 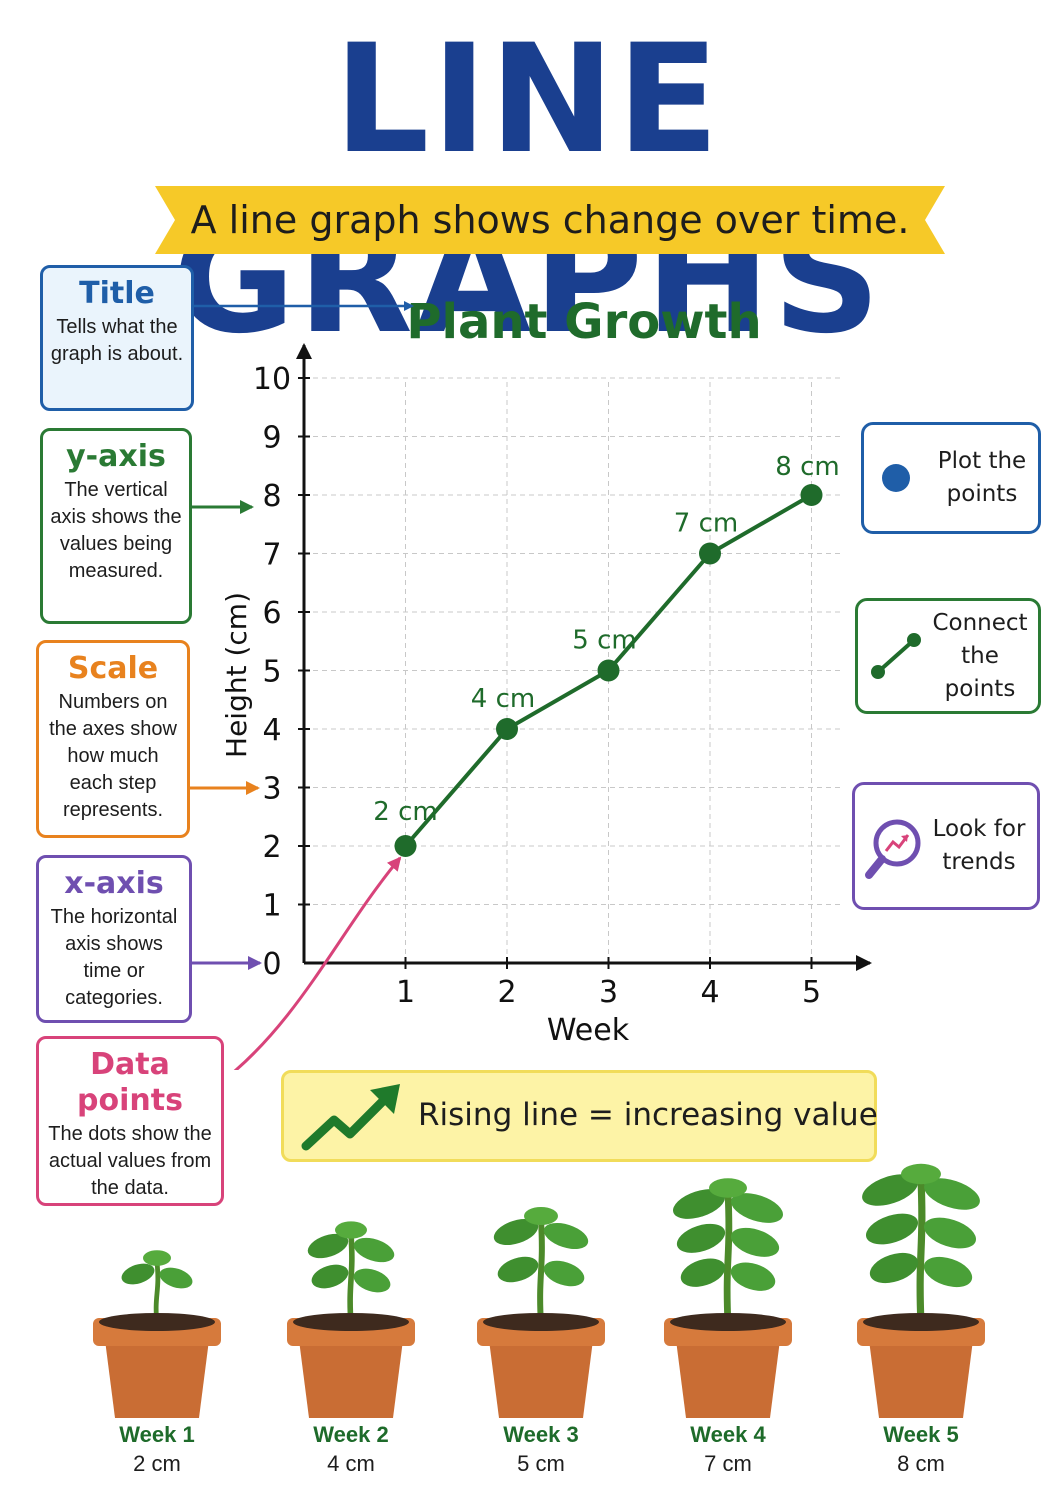 What do you see at coordinates (583, 322) in the screenshot?
I see `chart-title: Plant Growth` at bounding box center [583, 322].